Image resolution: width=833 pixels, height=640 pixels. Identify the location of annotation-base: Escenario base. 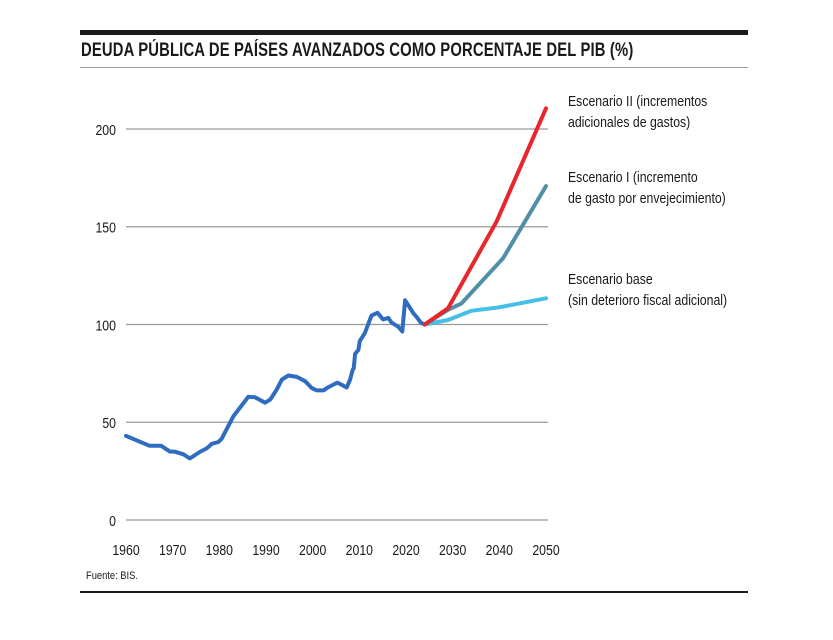
(610, 279).